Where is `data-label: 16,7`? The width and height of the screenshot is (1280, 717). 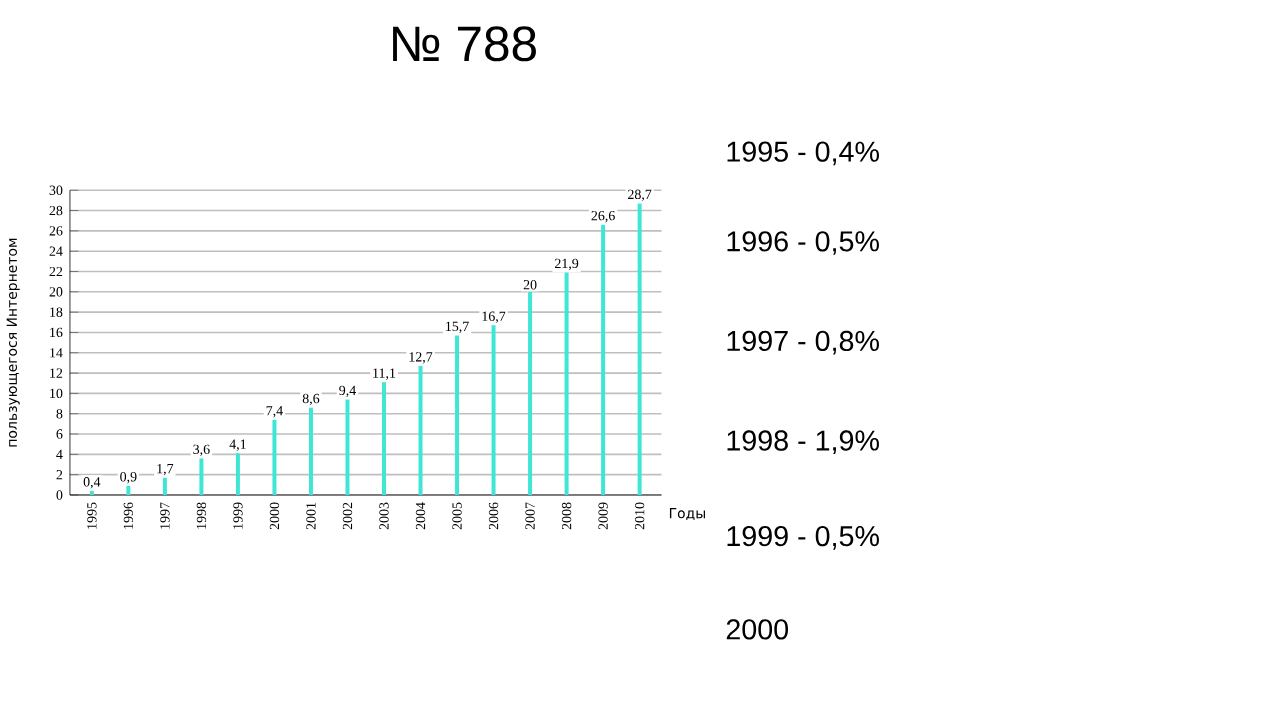 data-label: 16,7 is located at coordinates (494, 317).